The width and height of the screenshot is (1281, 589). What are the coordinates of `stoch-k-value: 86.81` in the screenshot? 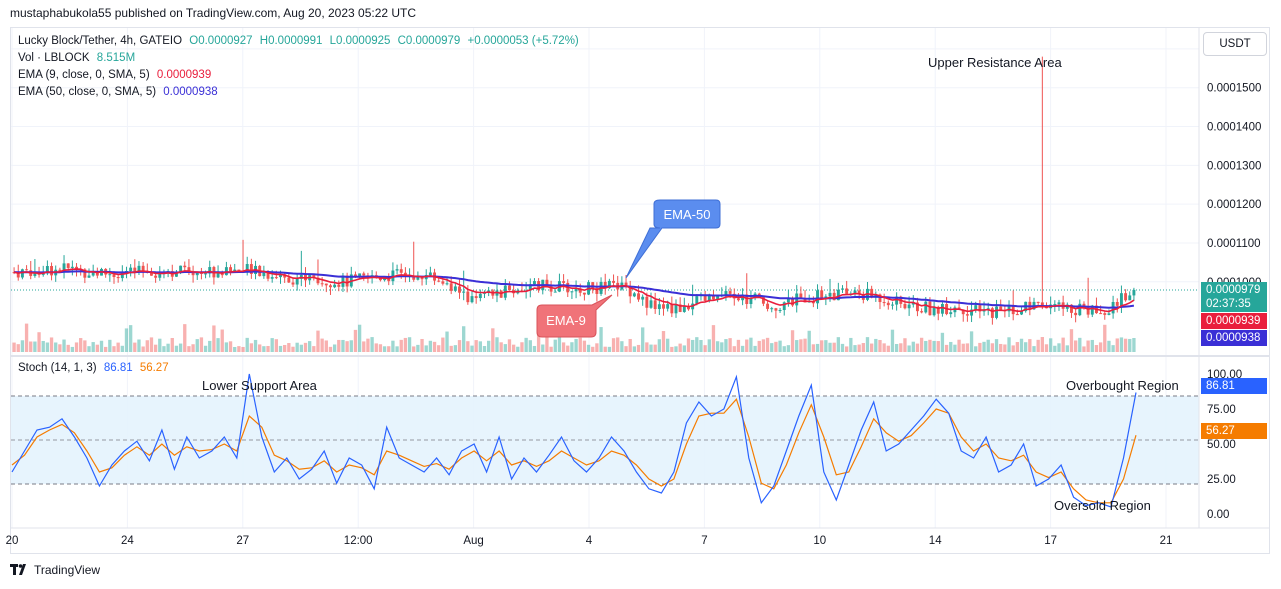 It's located at (118, 368).